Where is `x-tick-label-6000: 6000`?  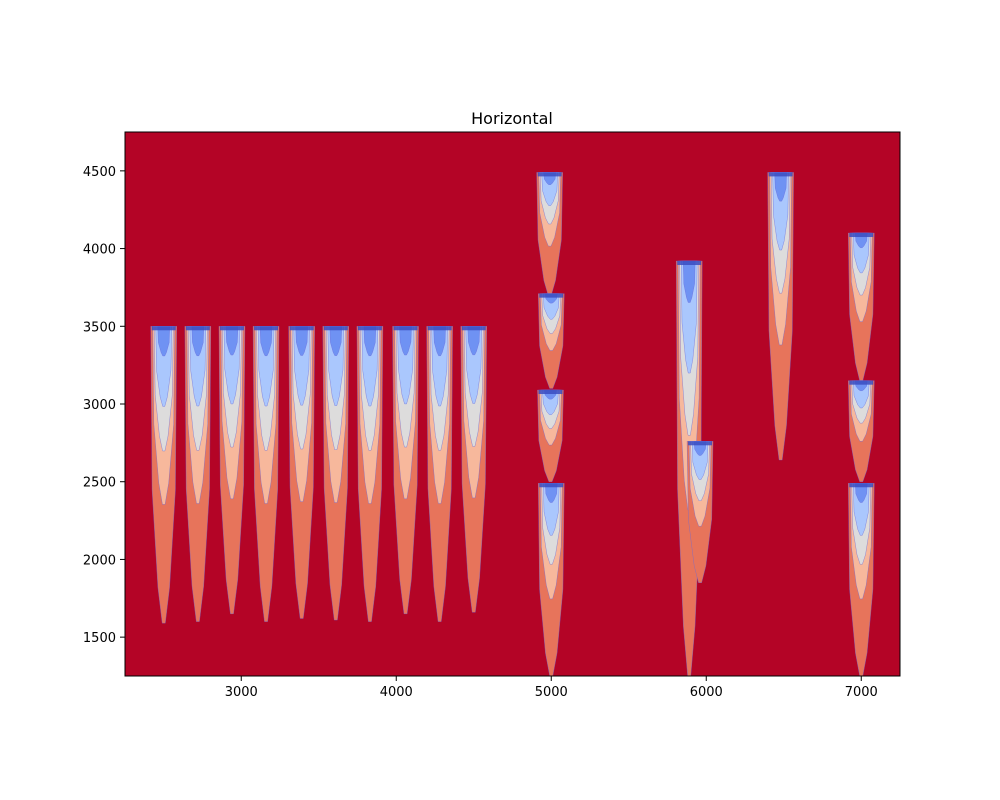
x-tick-label-6000: 6000 is located at coordinates (706, 692).